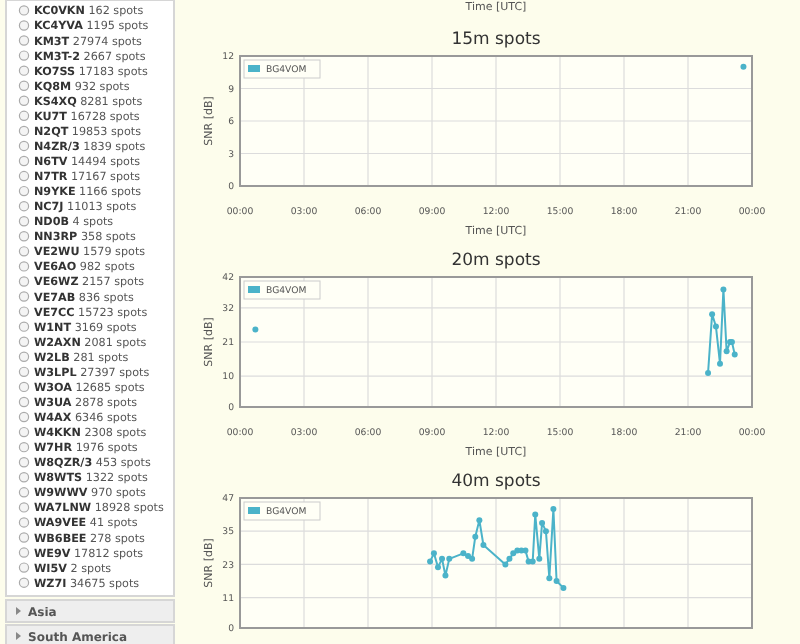 The image size is (800, 644). What do you see at coordinates (497, 548) in the screenshot?
I see `line-series` at bounding box center [497, 548].